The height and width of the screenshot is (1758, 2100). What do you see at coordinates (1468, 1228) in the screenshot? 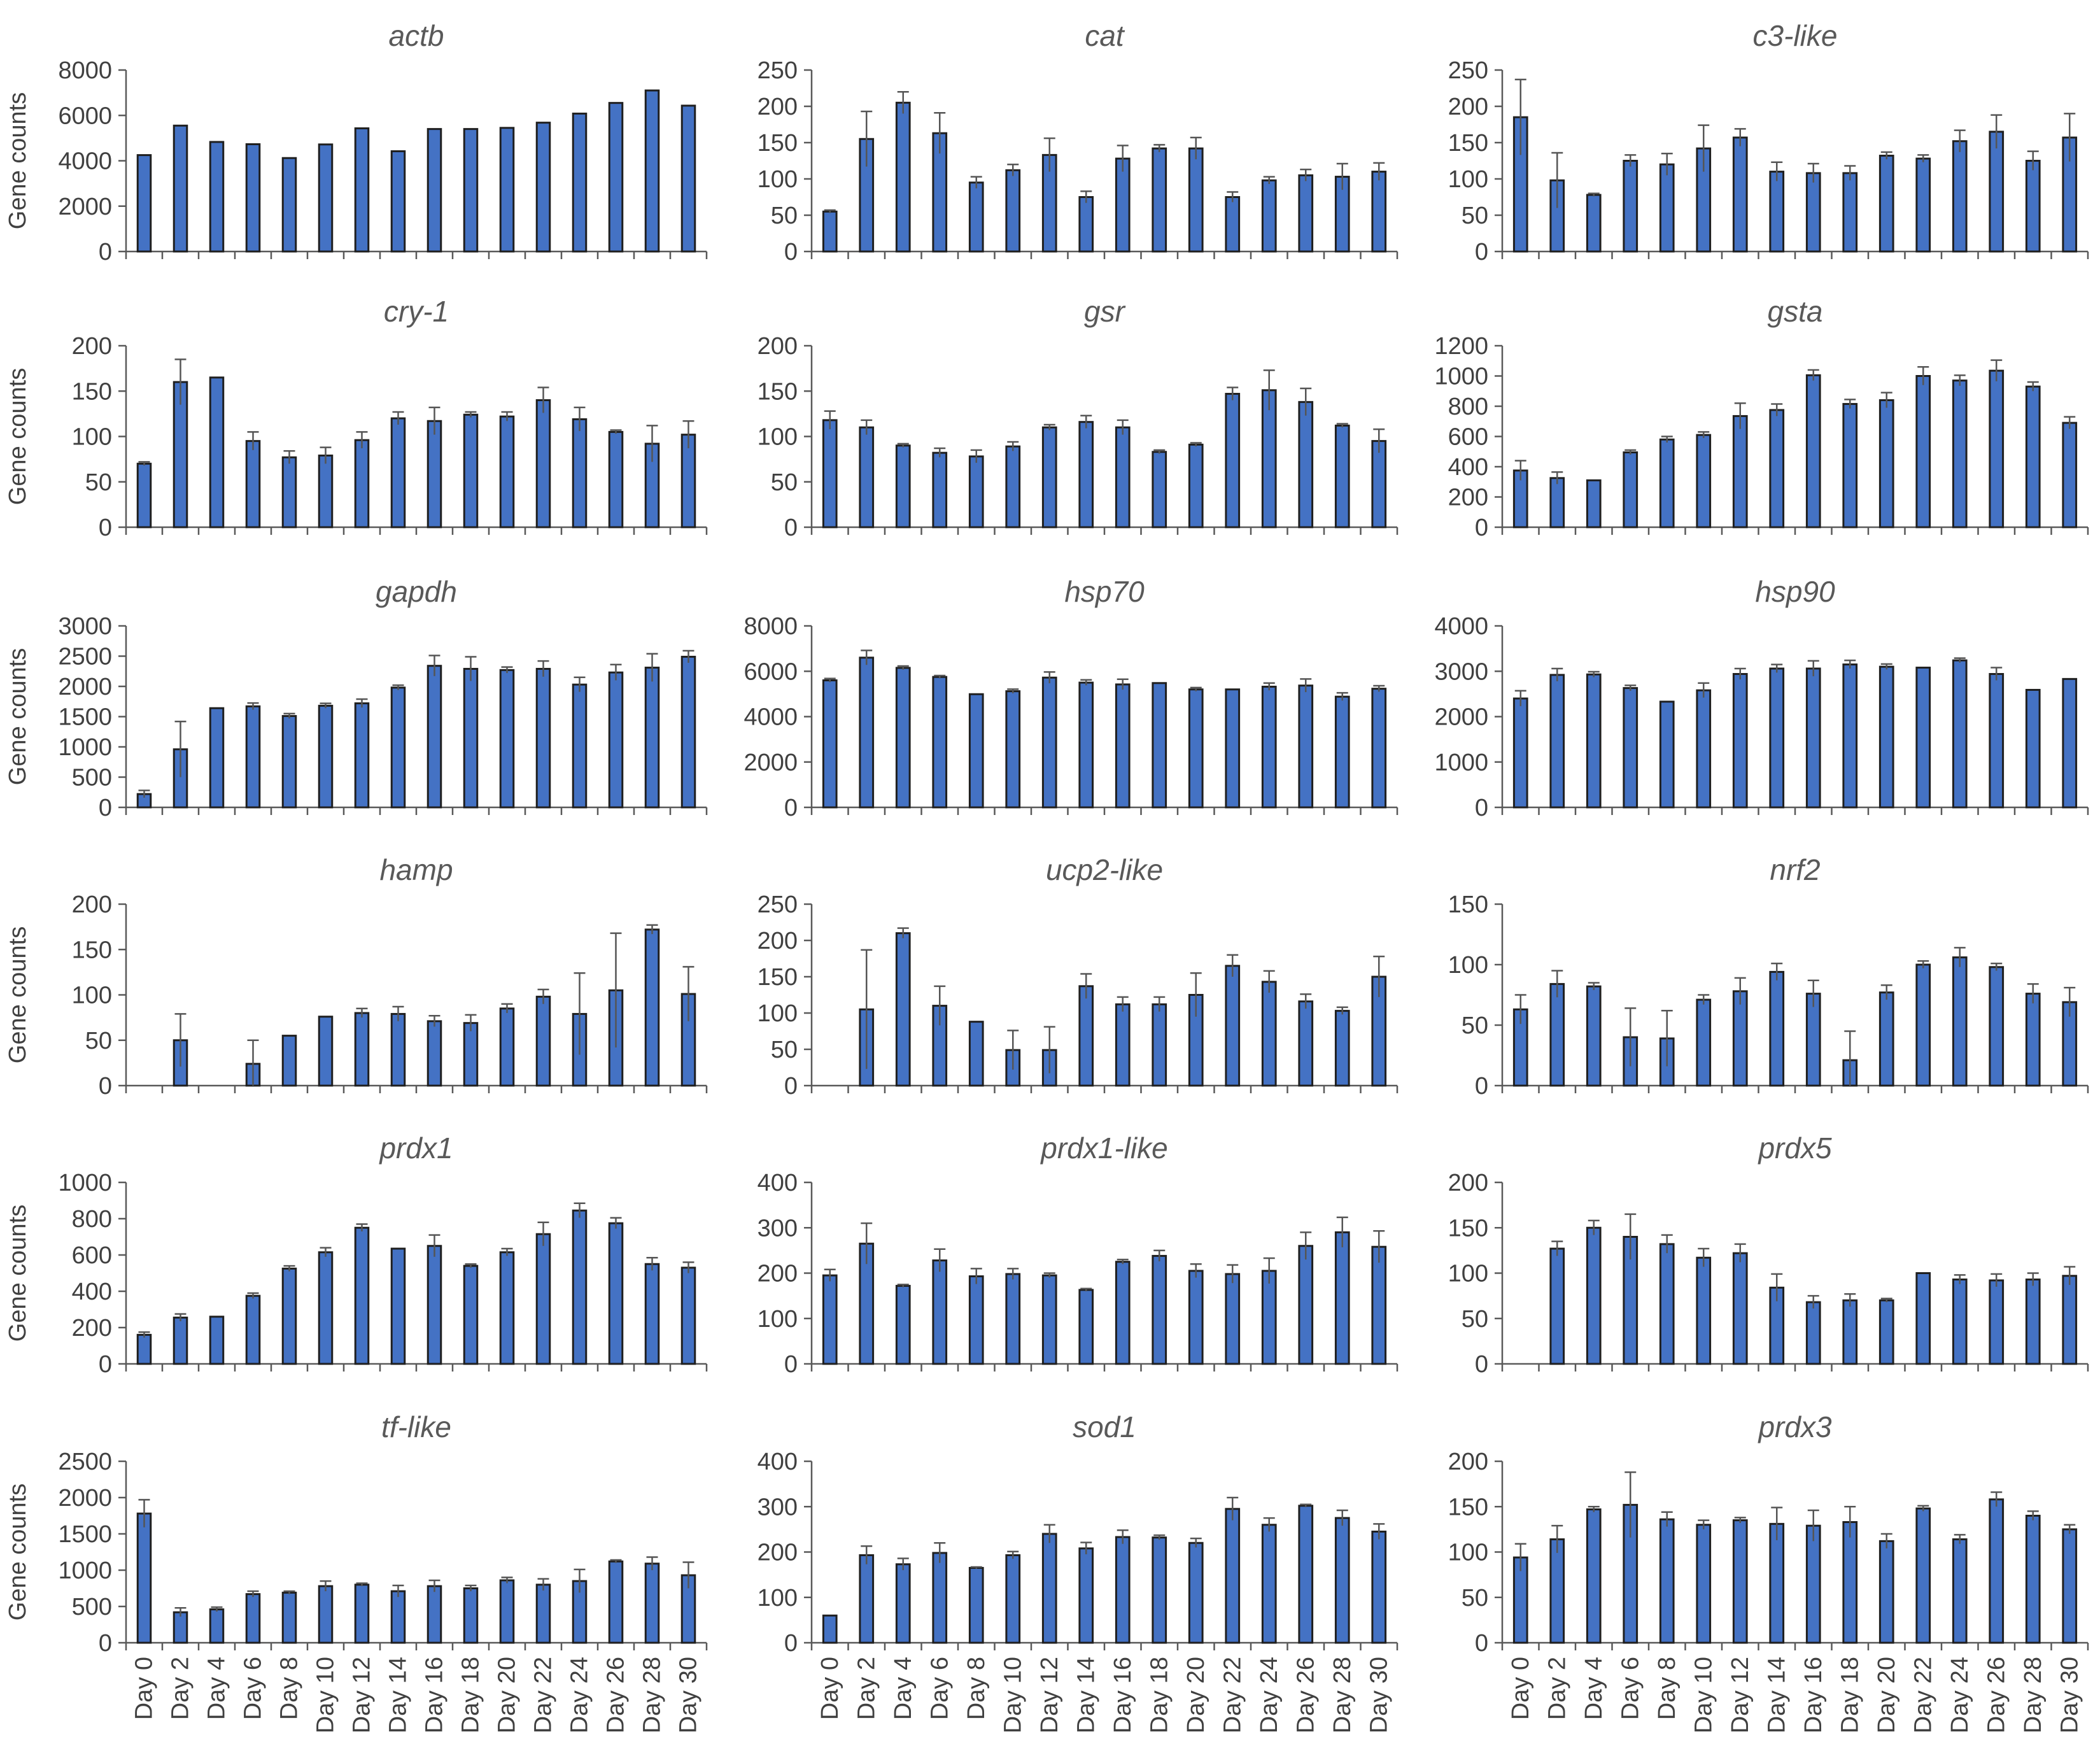
I see `y-tick-label: 150` at bounding box center [1468, 1228].